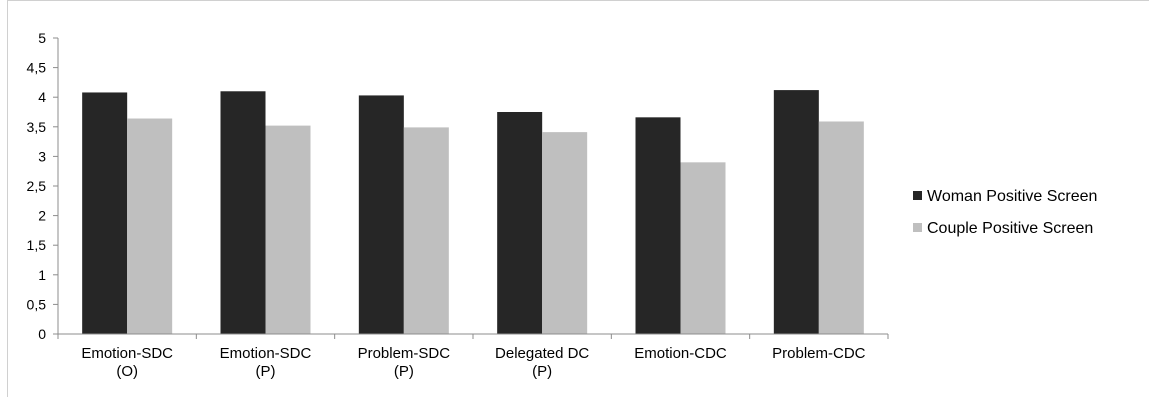 The width and height of the screenshot is (1149, 397). Describe the element at coordinates (1012, 196) in the screenshot. I see `legend-label: Woman Positive Screen` at that location.